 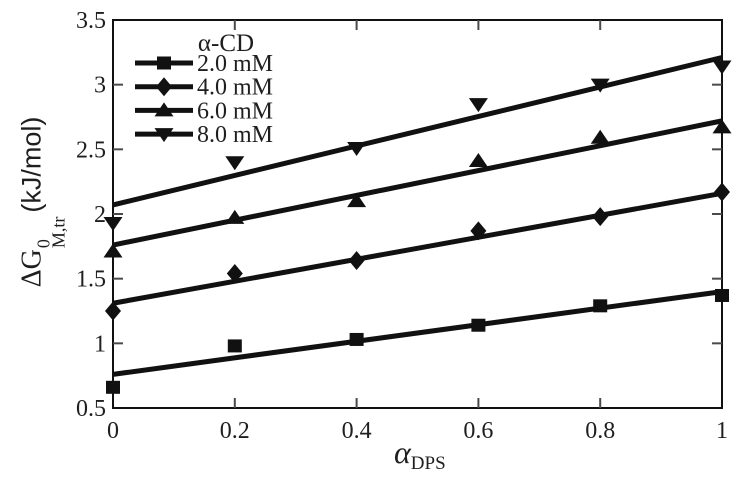 I want to click on y-tick-label: 2.5, so click(x=91, y=150).